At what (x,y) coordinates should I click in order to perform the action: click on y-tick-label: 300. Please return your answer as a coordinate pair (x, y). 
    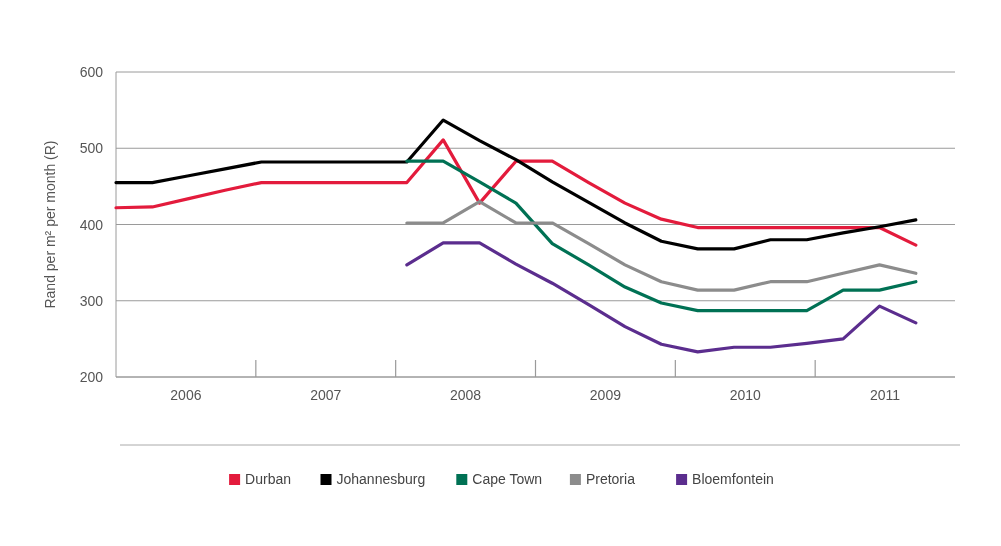
    Looking at the image, I should click on (91, 300).